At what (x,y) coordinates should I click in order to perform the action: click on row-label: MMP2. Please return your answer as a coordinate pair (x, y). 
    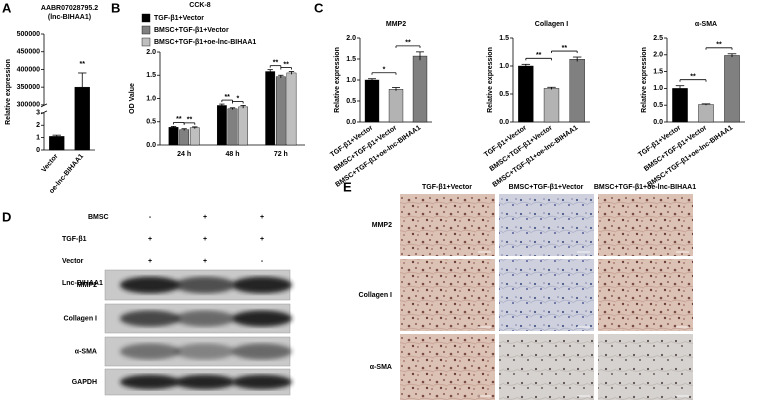
    Looking at the image, I should click on (382, 225).